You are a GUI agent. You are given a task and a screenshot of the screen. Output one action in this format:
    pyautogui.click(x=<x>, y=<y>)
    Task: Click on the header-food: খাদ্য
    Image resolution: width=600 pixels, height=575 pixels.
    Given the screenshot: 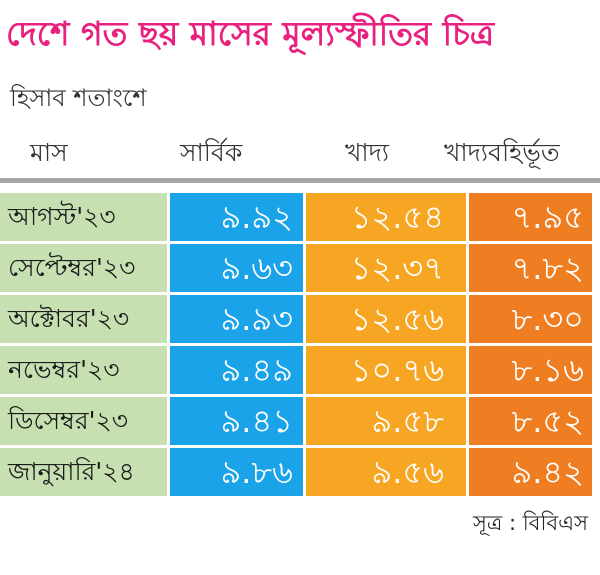 What is the action you would take?
    pyautogui.click(x=367, y=152)
    